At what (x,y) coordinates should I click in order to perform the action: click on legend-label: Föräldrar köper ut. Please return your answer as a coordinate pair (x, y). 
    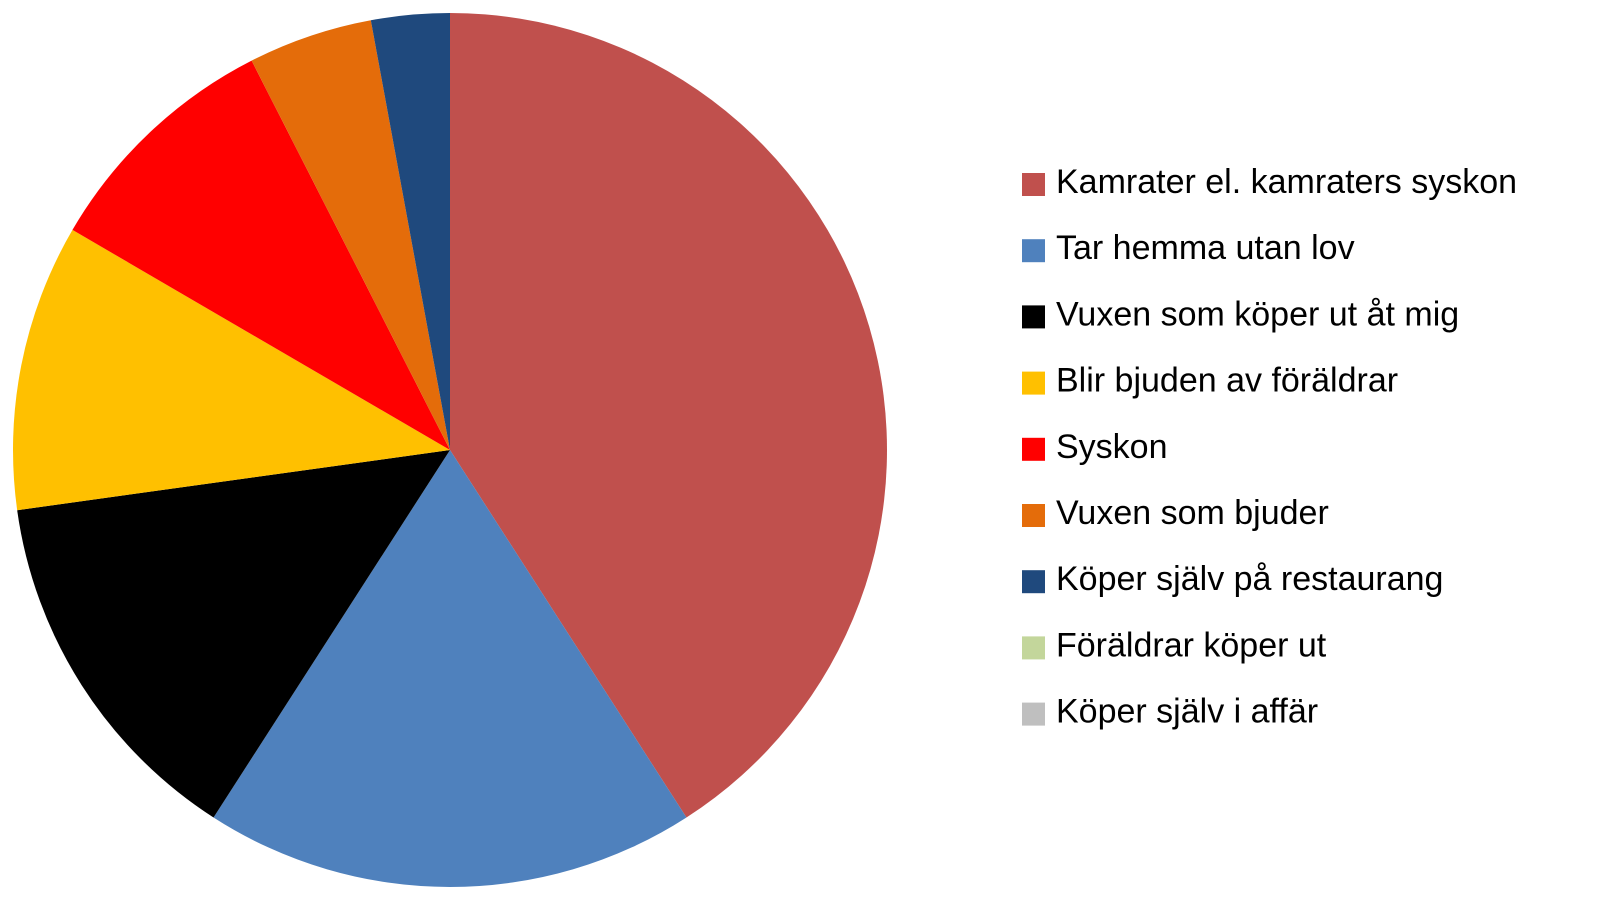
    Looking at the image, I should click on (1191, 645).